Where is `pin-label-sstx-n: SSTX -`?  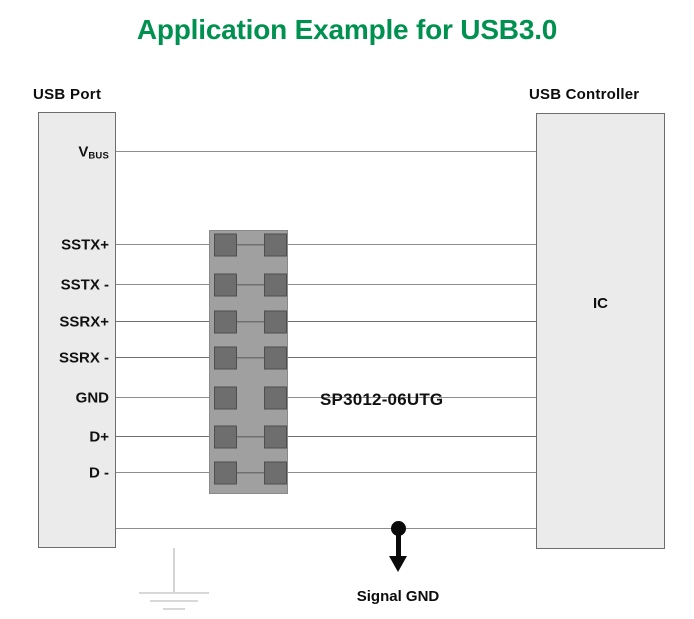 pin-label-sstx-n: SSTX - is located at coordinates (84, 285).